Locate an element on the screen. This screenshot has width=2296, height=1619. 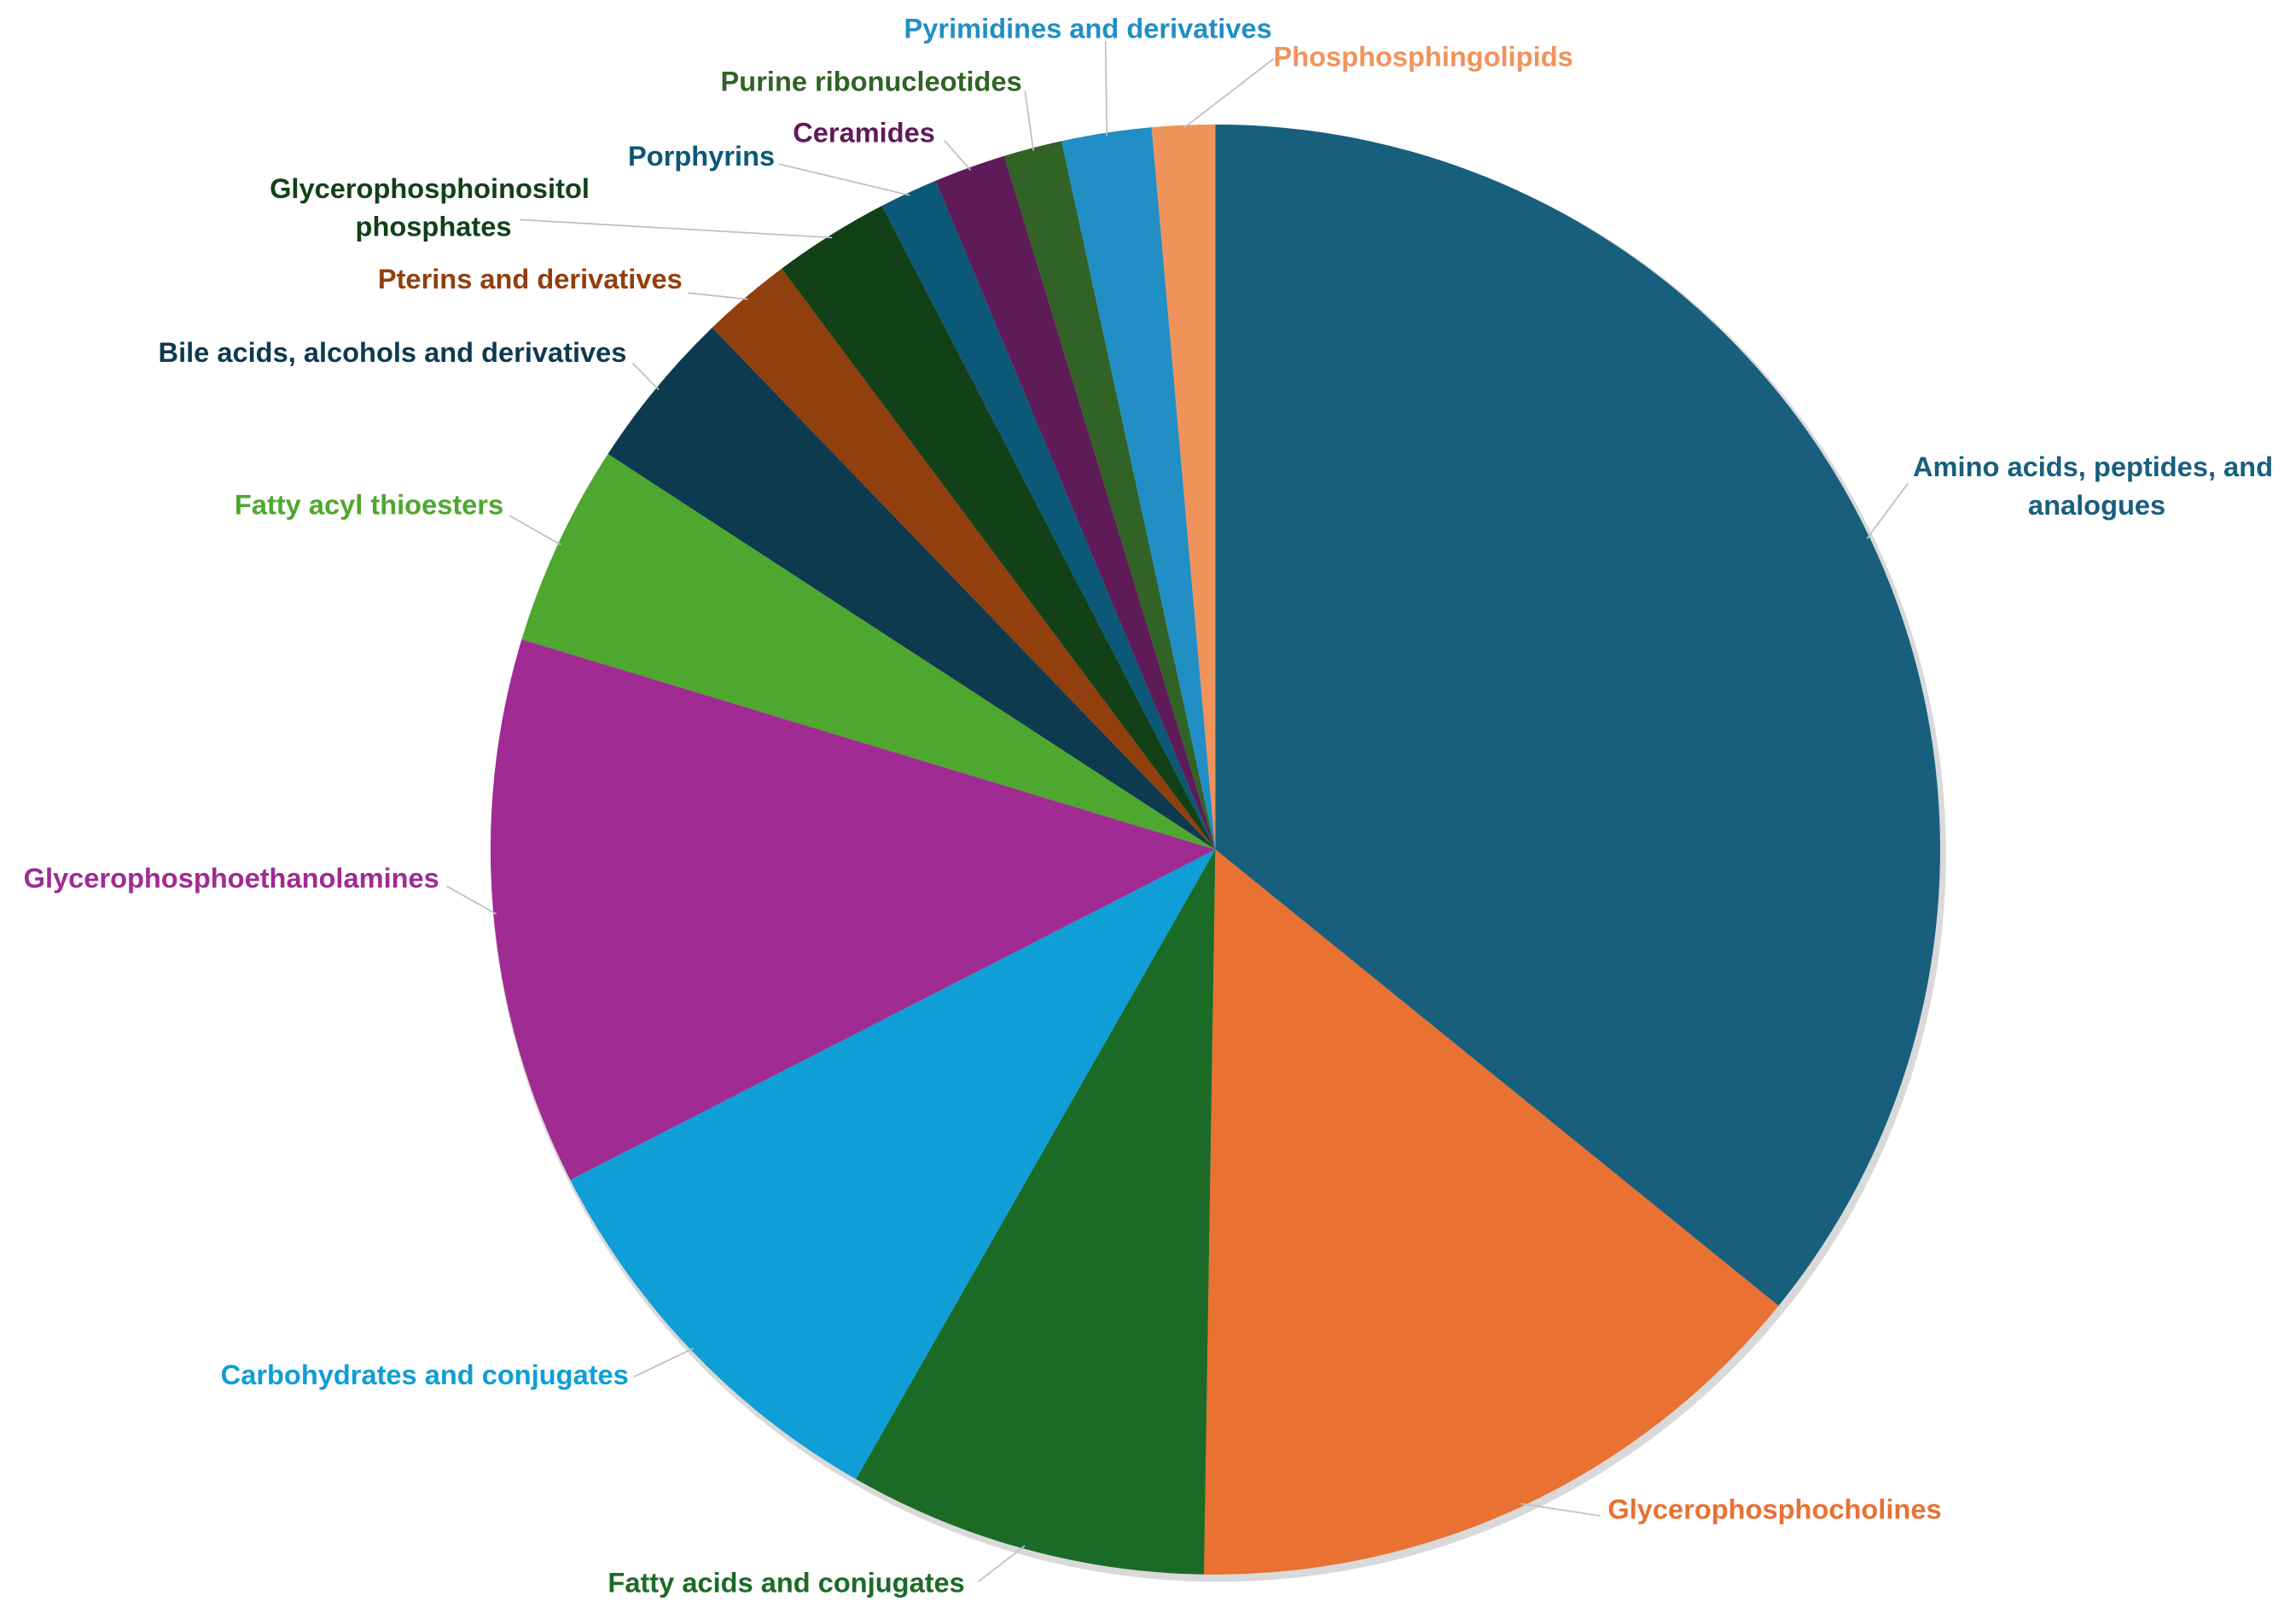
slice-label: Carbohydrates and conjugates is located at coordinates (425, 1374).